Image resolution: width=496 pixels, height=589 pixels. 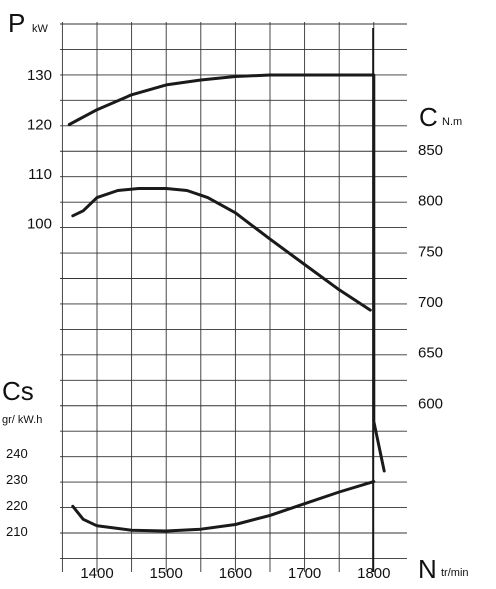 What do you see at coordinates (430, 201) in the screenshot?
I see `torque-tick-label: 800` at bounding box center [430, 201].